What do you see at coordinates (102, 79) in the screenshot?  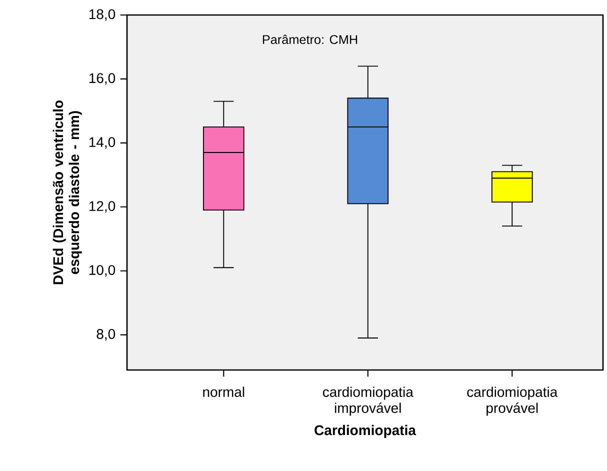 I see `y-tick-label: 16,0` at bounding box center [102, 79].